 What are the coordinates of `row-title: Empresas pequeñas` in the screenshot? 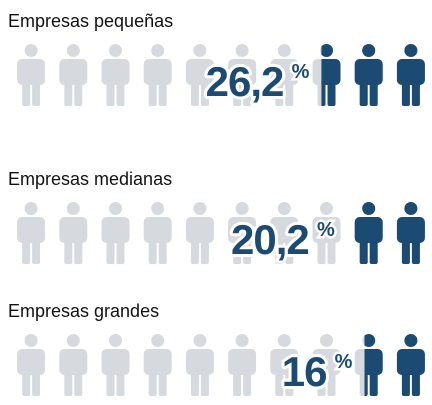 It's located at (90, 21).